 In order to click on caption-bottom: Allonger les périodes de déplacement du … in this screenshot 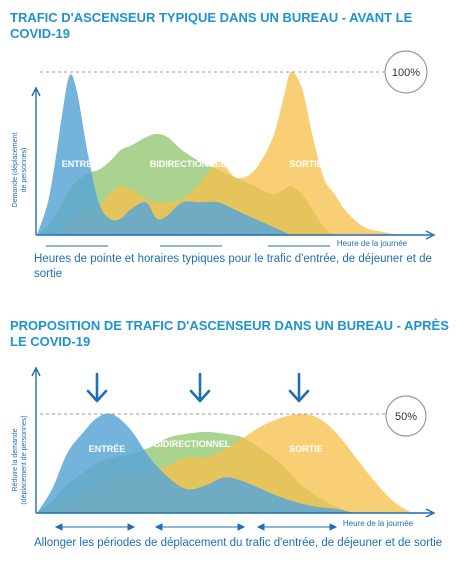, I will do `click(238, 543)`.